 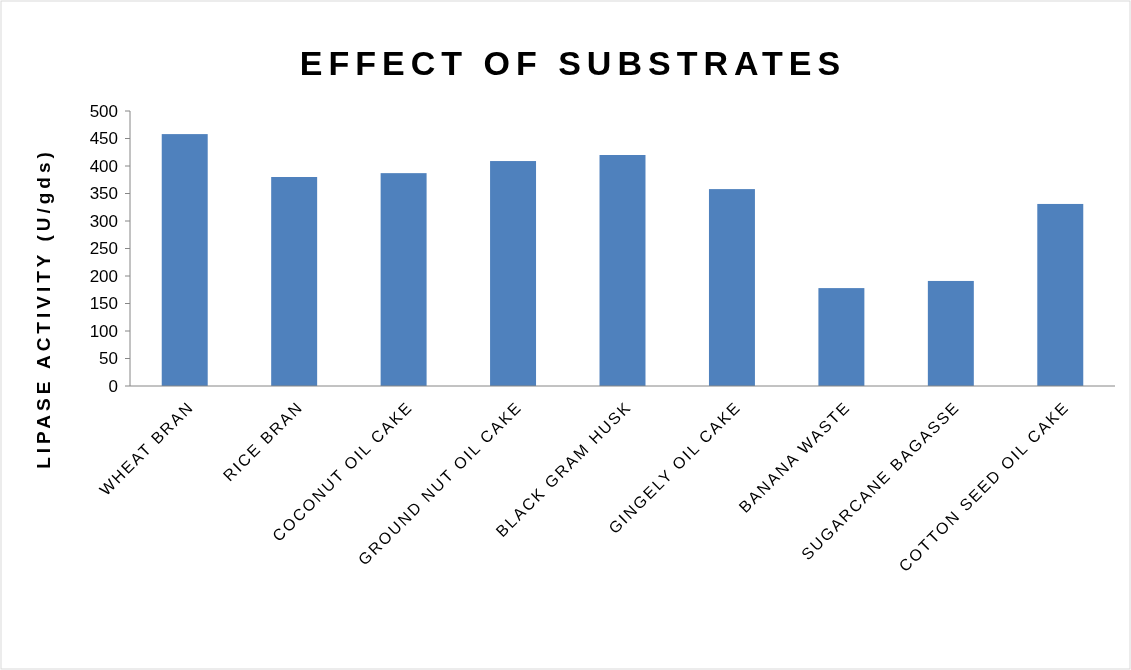 What do you see at coordinates (103, 221) in the screenshot?
I see `y-tick-label: 300` at bounding box center [103, 221].